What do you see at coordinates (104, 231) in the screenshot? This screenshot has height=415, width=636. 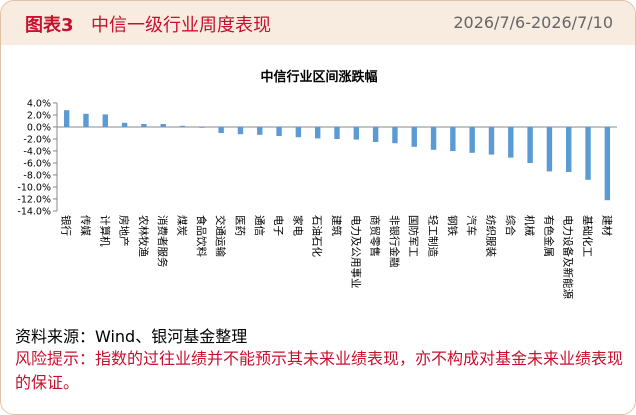 I see `x-tick-label: 计算机` at bounding box center [104, 231].